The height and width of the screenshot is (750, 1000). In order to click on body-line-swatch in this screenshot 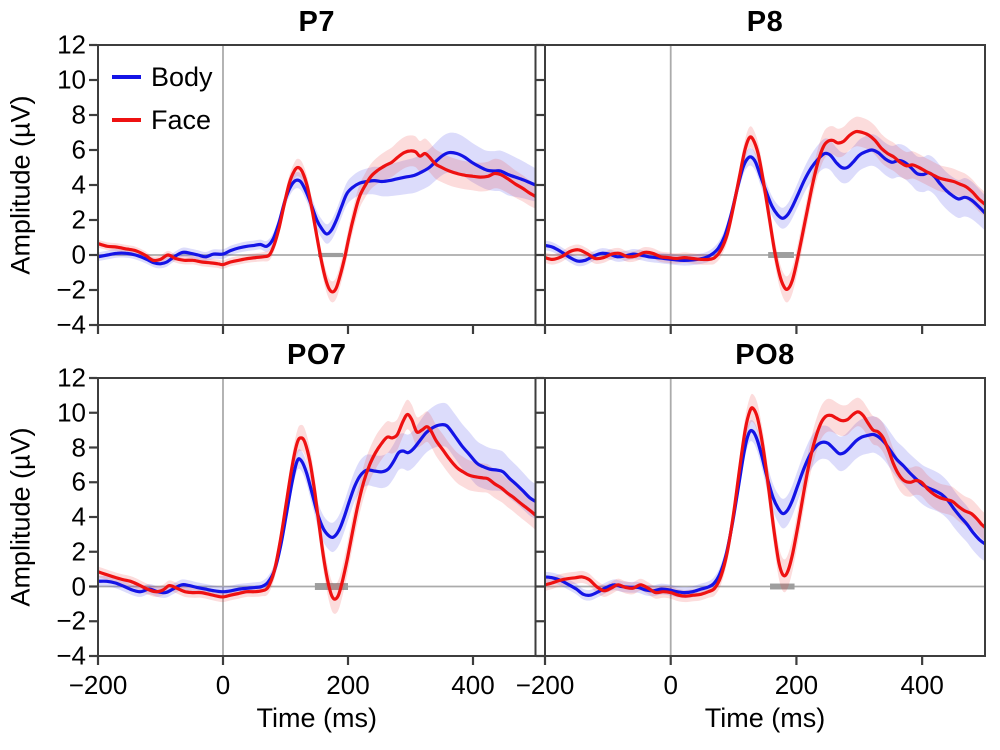, I will do `click(126, 77)`.